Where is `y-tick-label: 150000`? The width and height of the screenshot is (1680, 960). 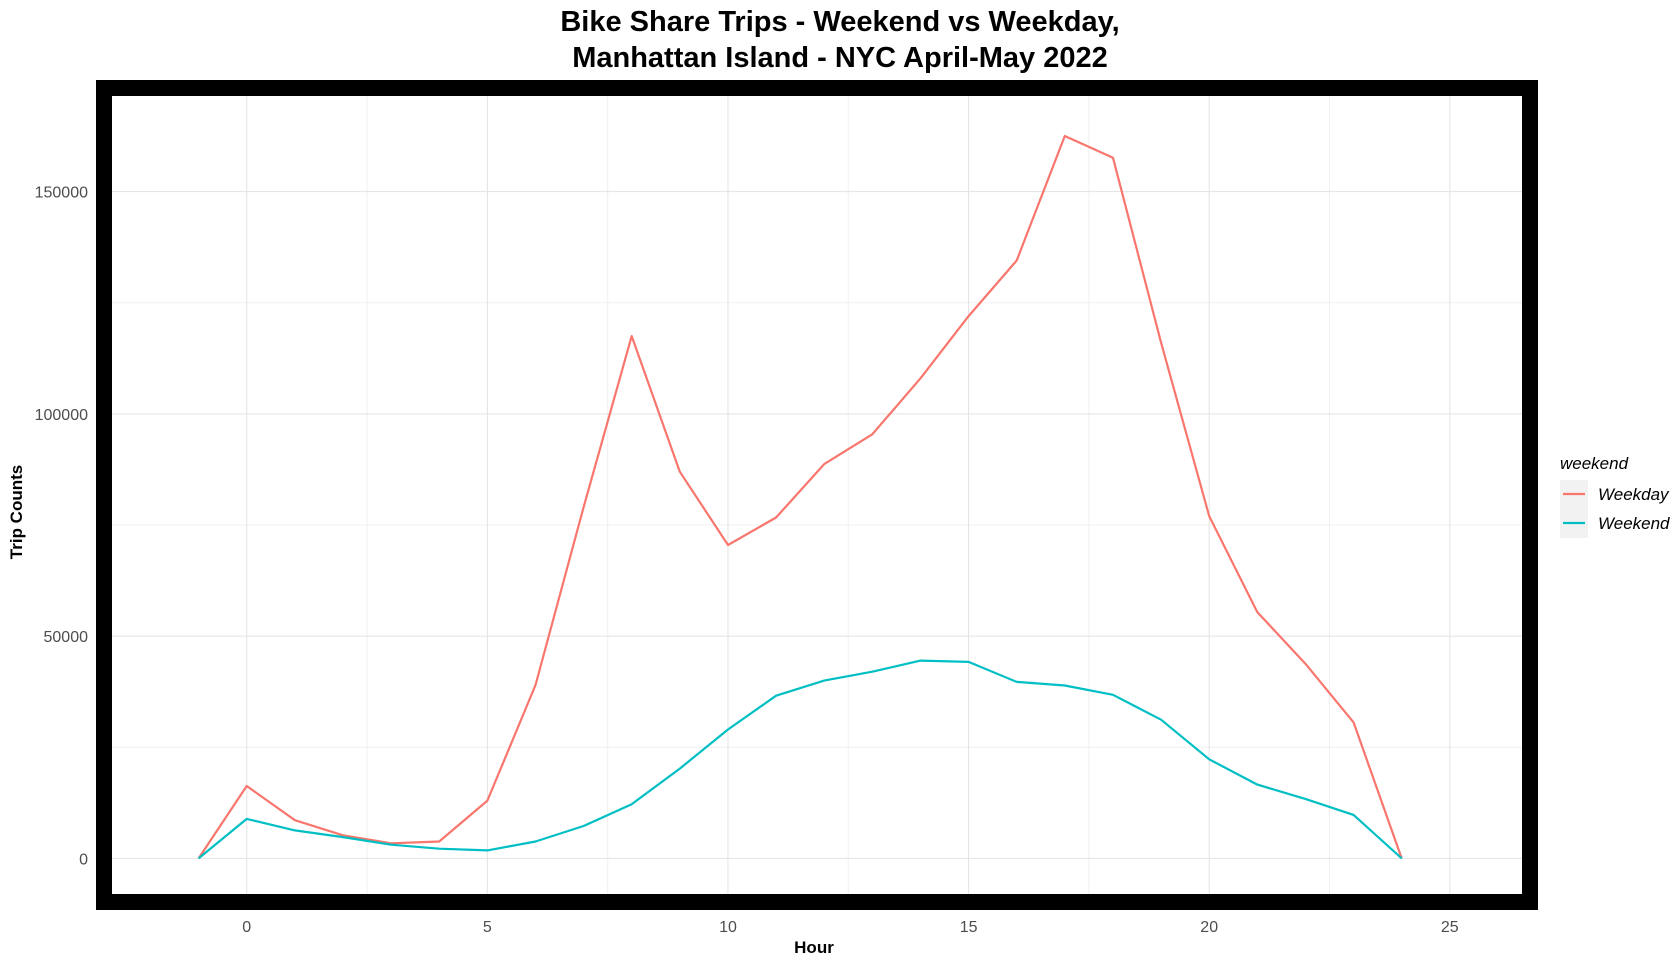
y-tick-label: 150000 is located at coordinates (61, 193).